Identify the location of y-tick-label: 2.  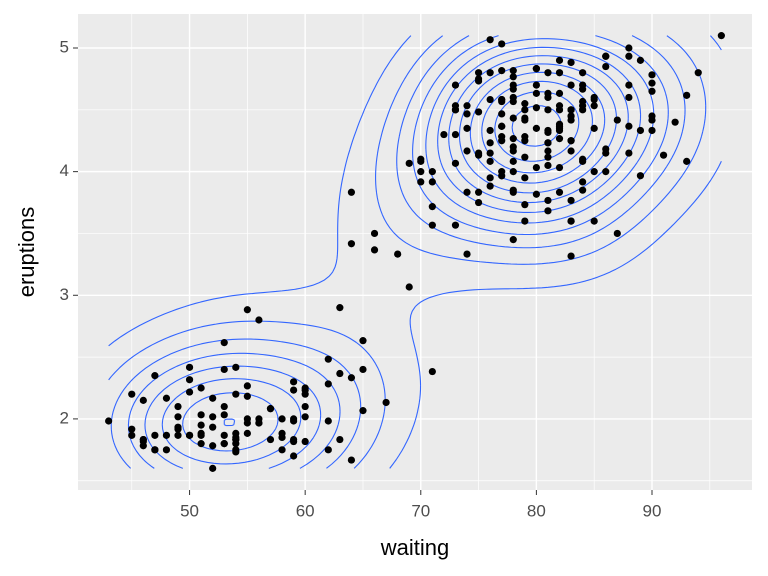
(64, 417).